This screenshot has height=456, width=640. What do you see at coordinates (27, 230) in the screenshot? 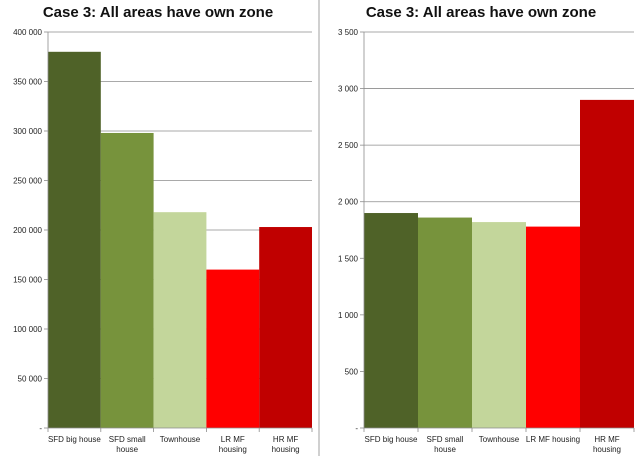
I see `y-tick-label: 200 000` at bounding box center [27, 230].